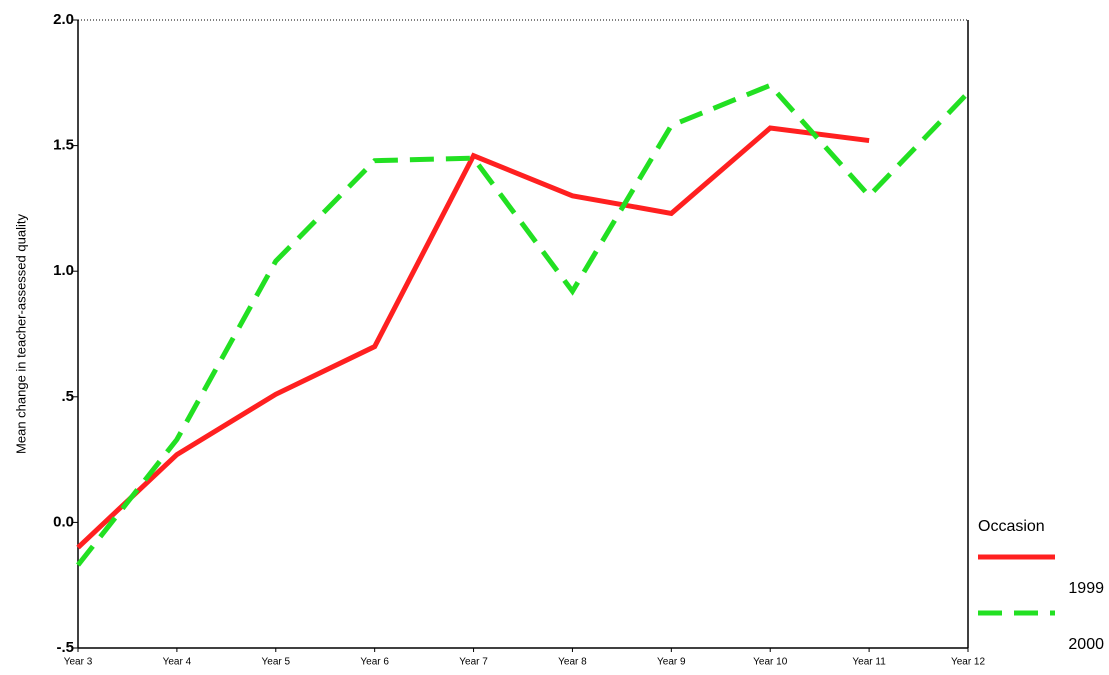 The width and height of the screenshot is (1109, 675). I want to click on legend-label: 1999, so click(1086, 588).